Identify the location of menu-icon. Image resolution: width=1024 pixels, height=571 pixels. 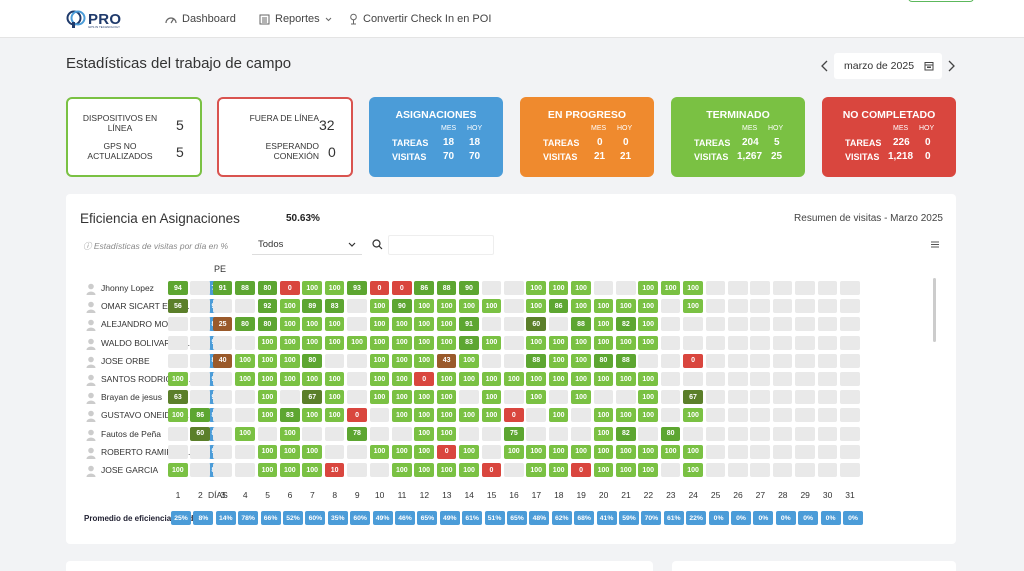
(935, 244).